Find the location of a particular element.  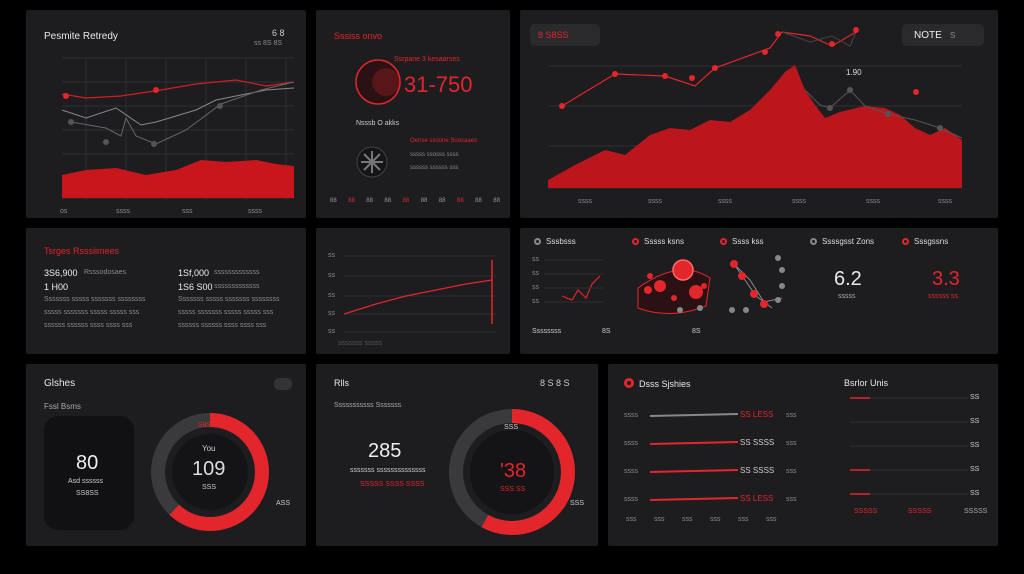

trend-foot: sssssss sssss is located at coordinates (360, 343).